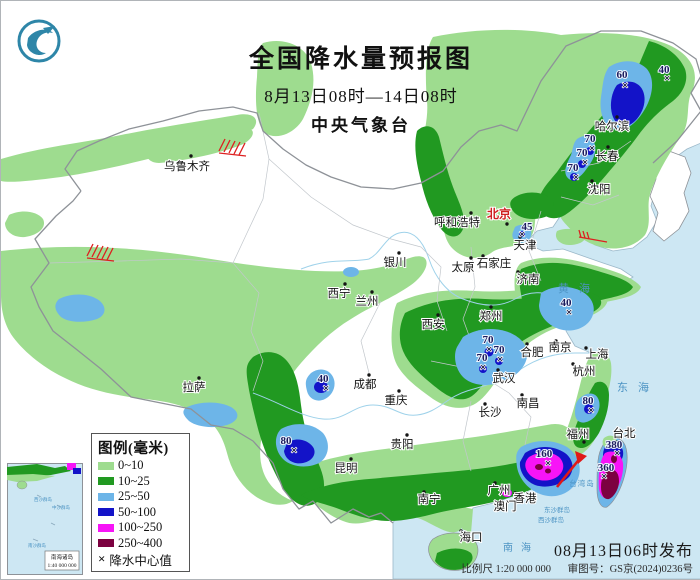 This screenshot has width=700, height=580. What do you see at coordinates (491, 316) in the screenshot?
I see `city-label: 郑州` at bounding box center [491, 316].